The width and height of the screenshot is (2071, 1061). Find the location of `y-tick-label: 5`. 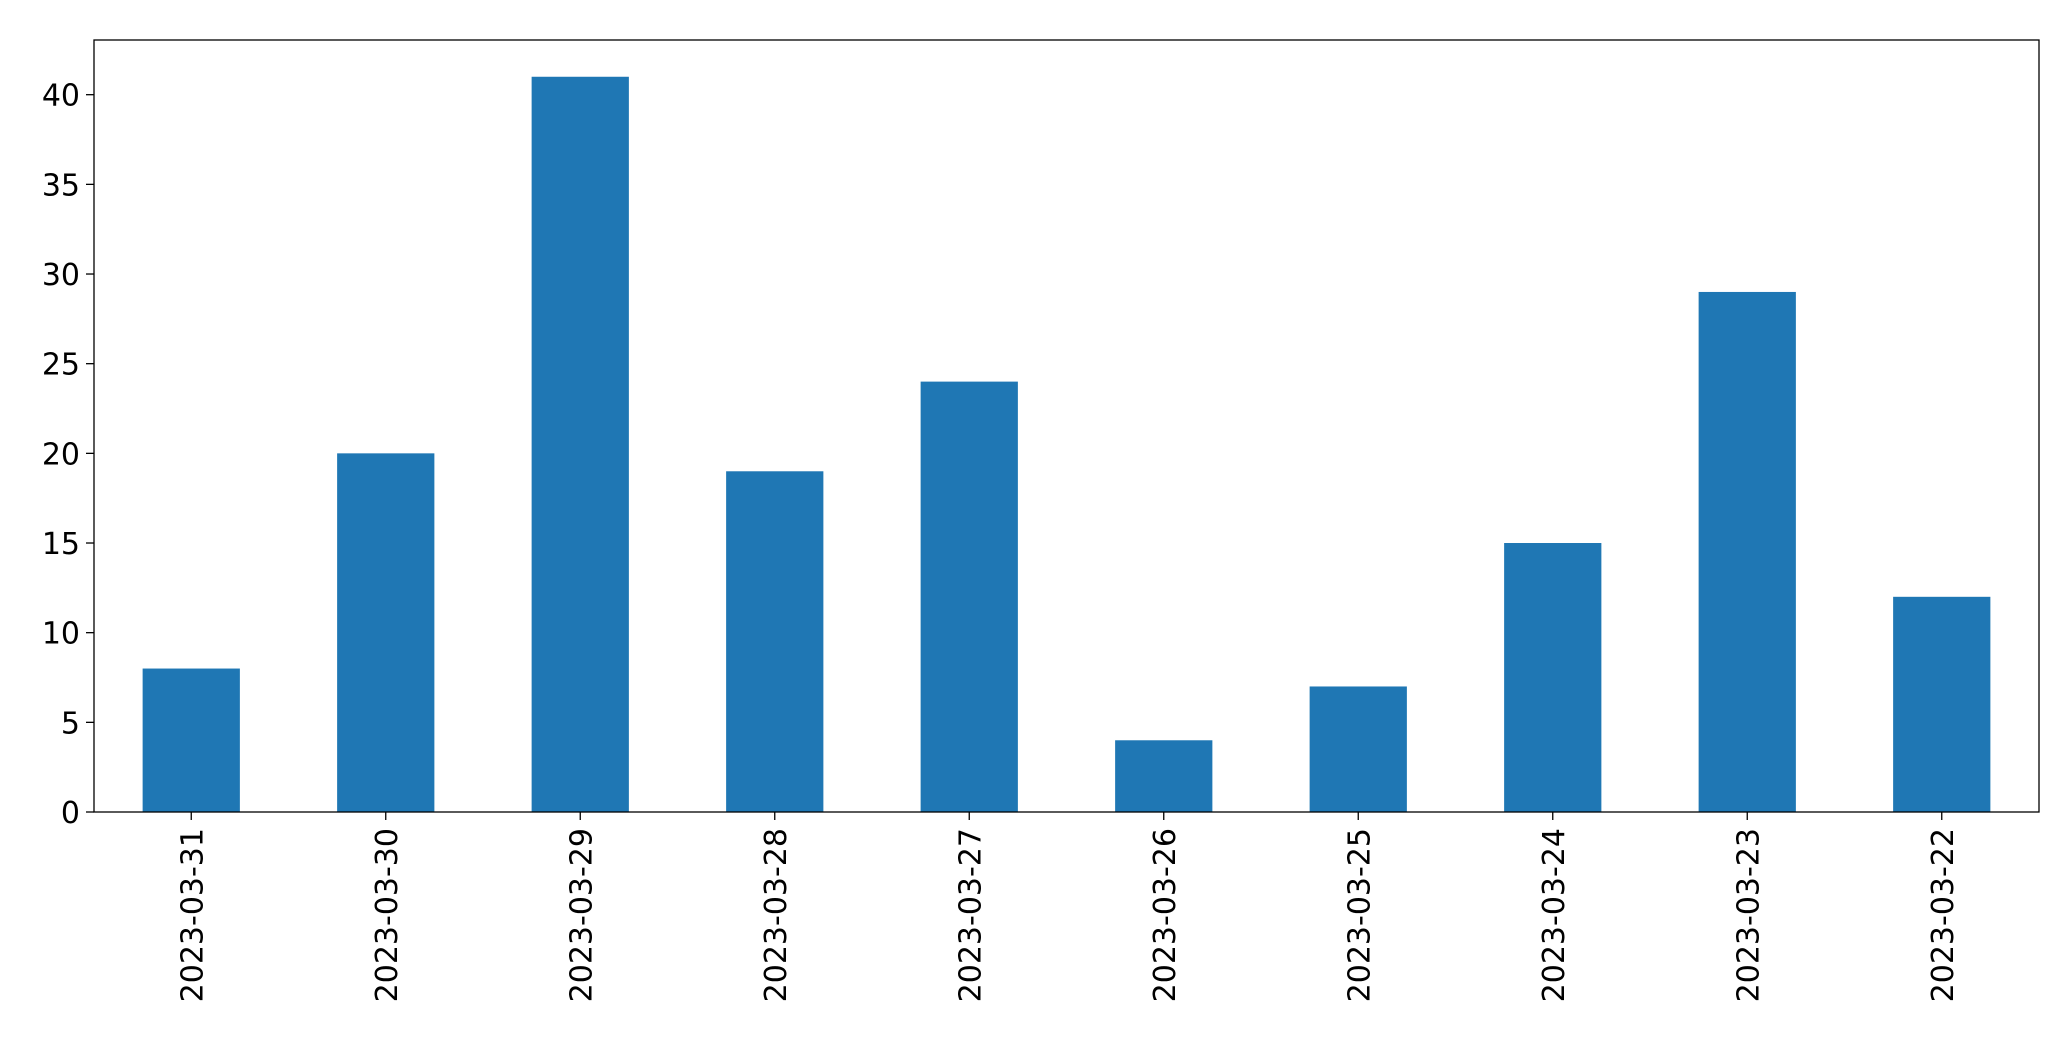

y-tick-label: 5 is located at coordinates (70, 723).